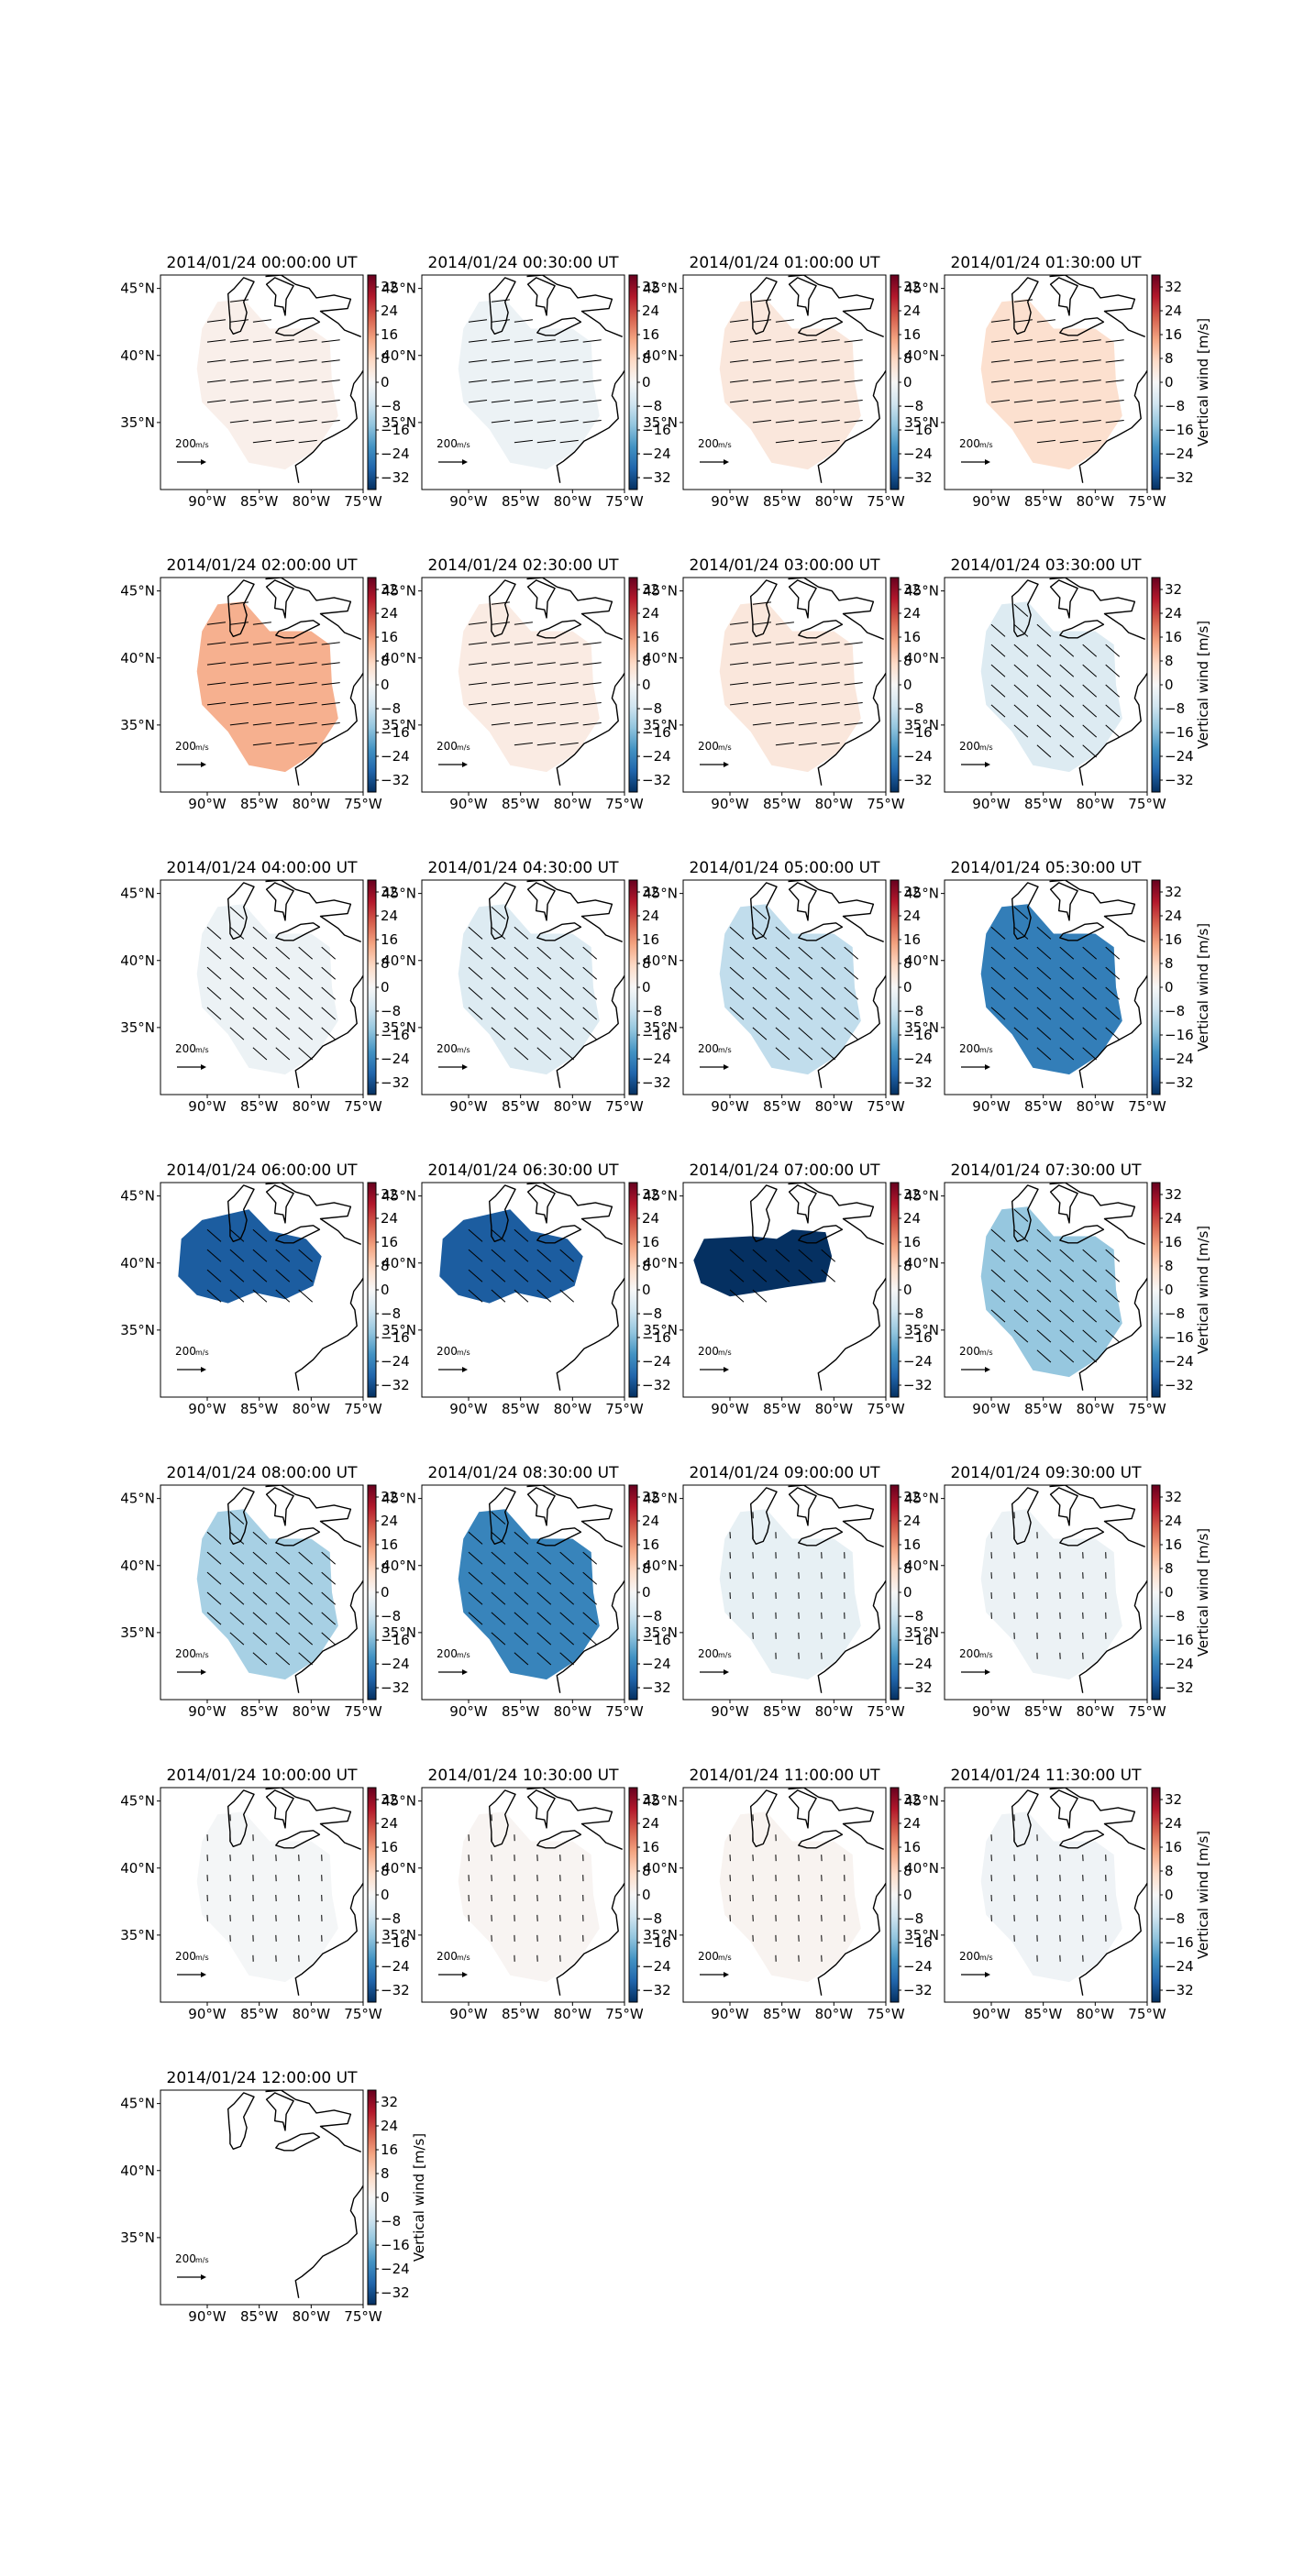  I want to click on lat-tick-label: 40°N, so click(398, 1868).